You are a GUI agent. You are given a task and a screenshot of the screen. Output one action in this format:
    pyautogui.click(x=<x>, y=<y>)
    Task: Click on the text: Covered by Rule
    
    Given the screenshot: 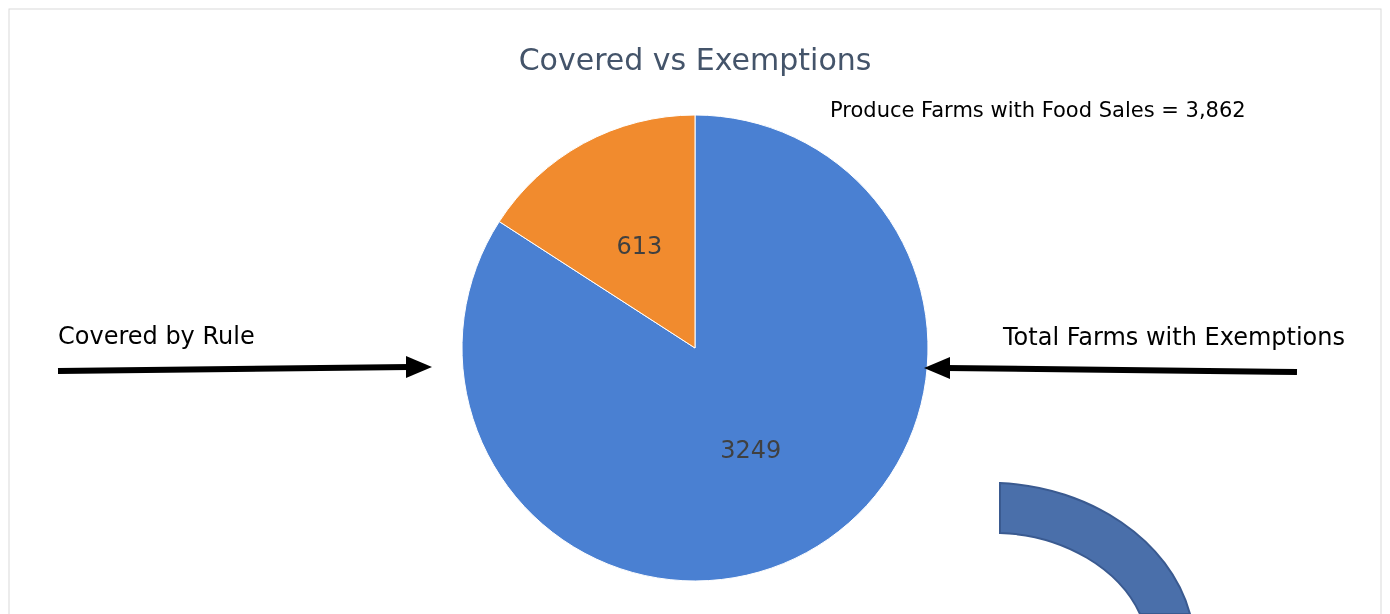 What is the action you would take?
    pyautogui.click(x=156, y=336)
    